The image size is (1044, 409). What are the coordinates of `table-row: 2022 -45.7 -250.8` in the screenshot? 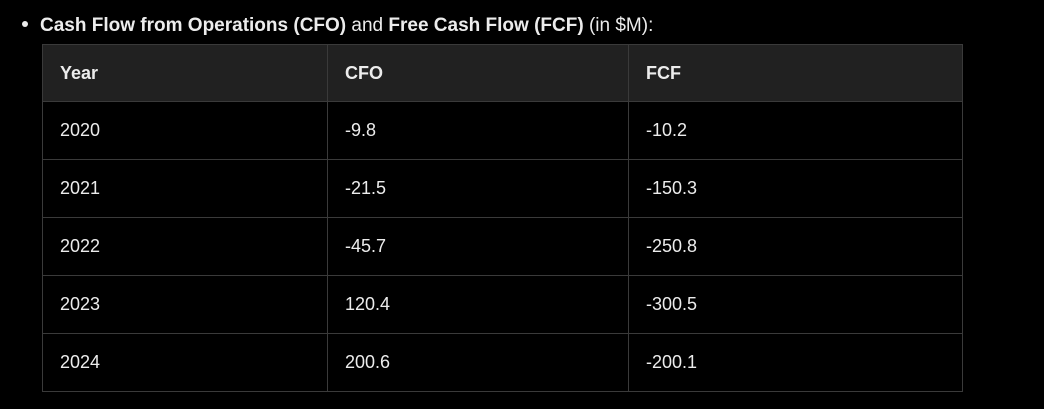 It's located at (502, 246).